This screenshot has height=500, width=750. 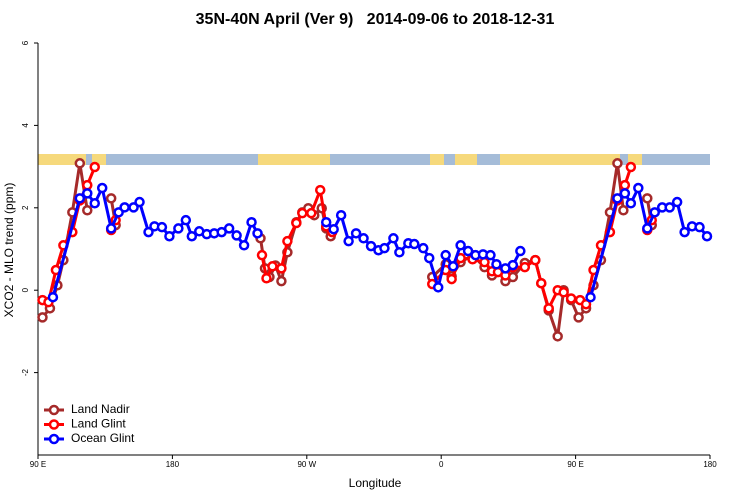 What do you see at coordinates (25, 125) in the screenshot?
I see `y-tick-label: 4` at bounding box center [25, 125].